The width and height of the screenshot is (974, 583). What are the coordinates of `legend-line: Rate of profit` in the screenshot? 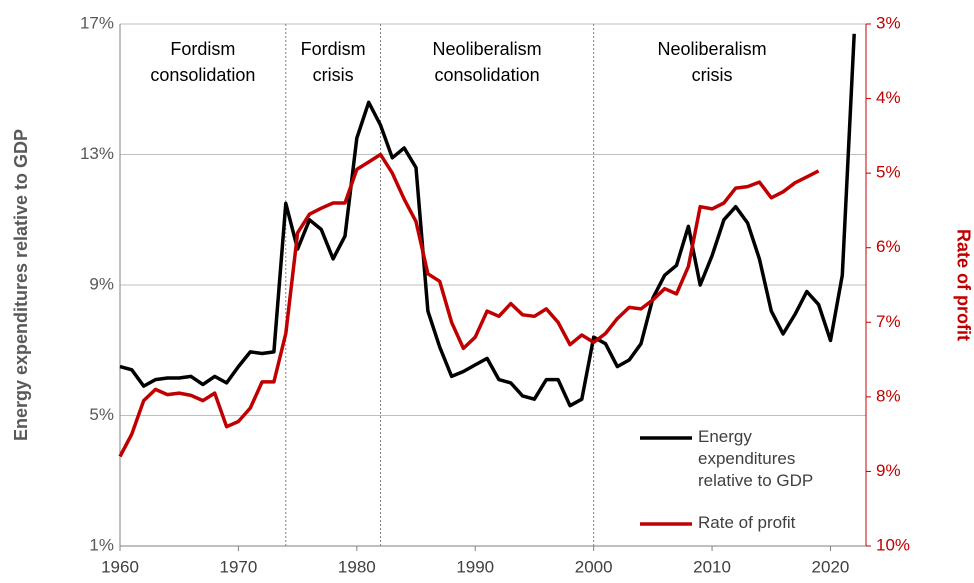 It's located at (747, 522).